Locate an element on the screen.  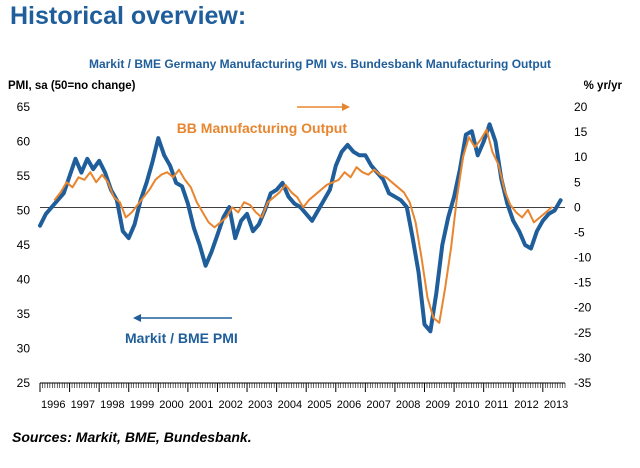
sources-note: Sources: Markit, BME, Bundesbank. is located at coordinates (132, 437).